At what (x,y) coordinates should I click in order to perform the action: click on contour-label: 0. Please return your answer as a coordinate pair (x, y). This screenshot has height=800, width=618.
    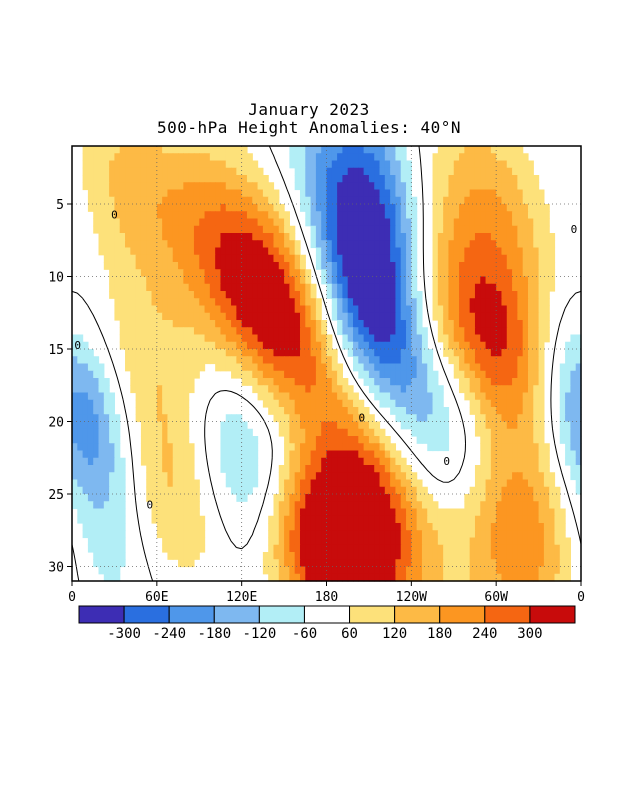
    Looking at the image, I should click on (114, 215).